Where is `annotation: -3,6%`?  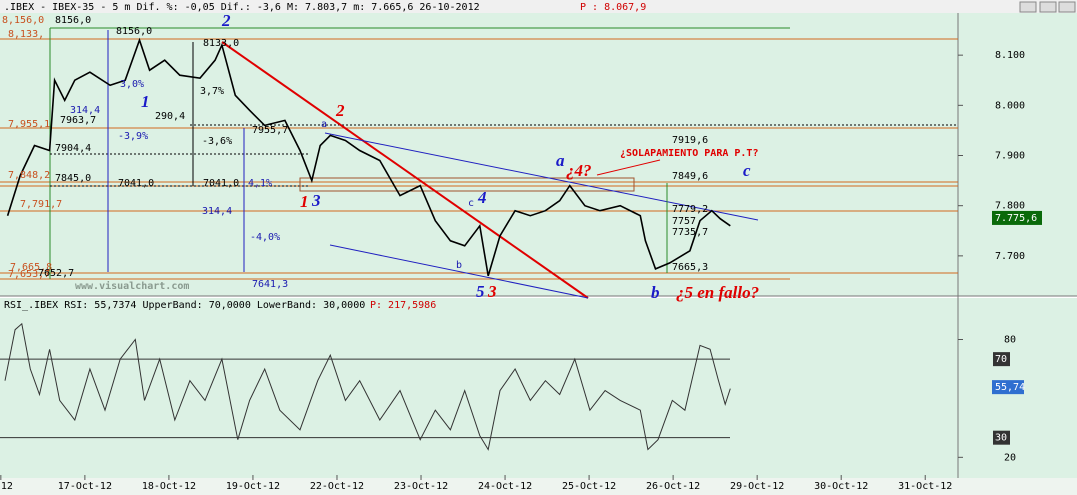
annotation: -3,6% is located at coordinates (217, 141).